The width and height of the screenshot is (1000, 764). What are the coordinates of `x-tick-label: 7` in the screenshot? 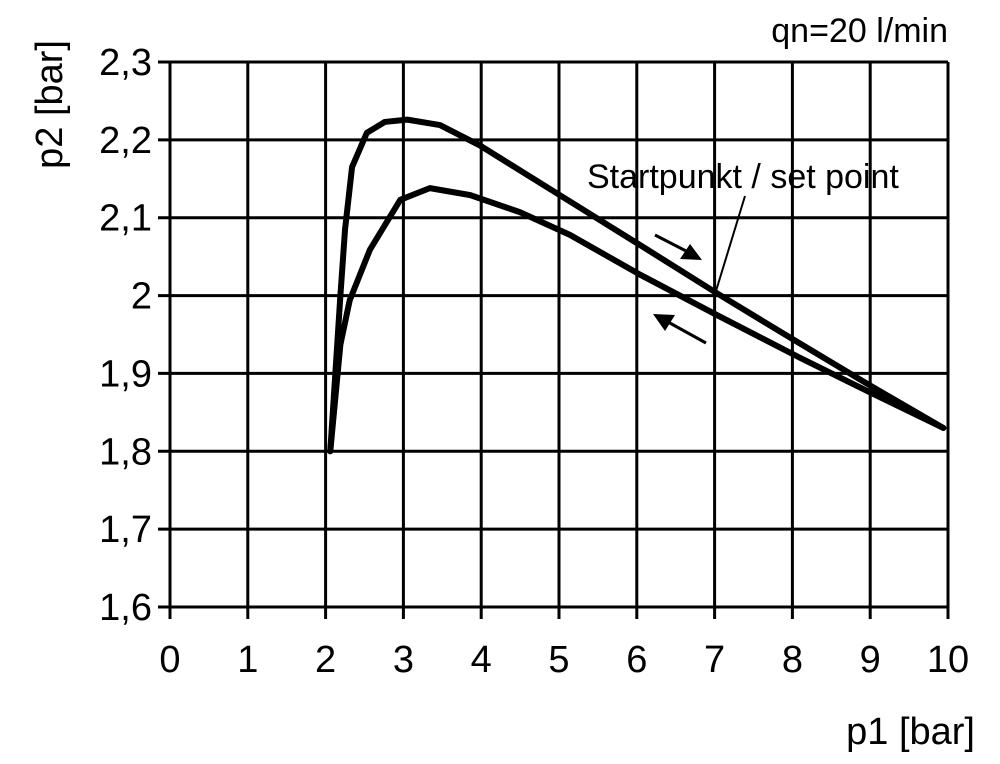 It's located at (714, 660).